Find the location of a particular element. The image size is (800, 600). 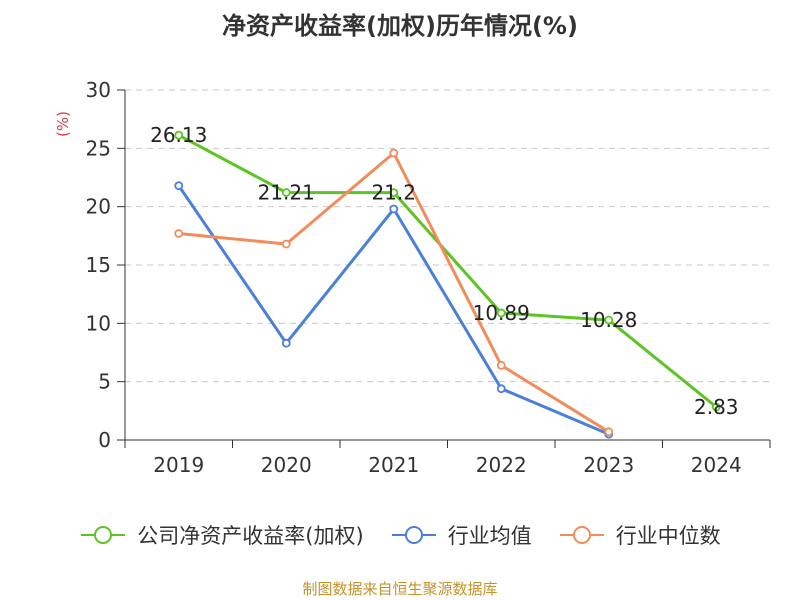

legend-item-industry-mean: 行业均值 is located at coordinates (461, 535).